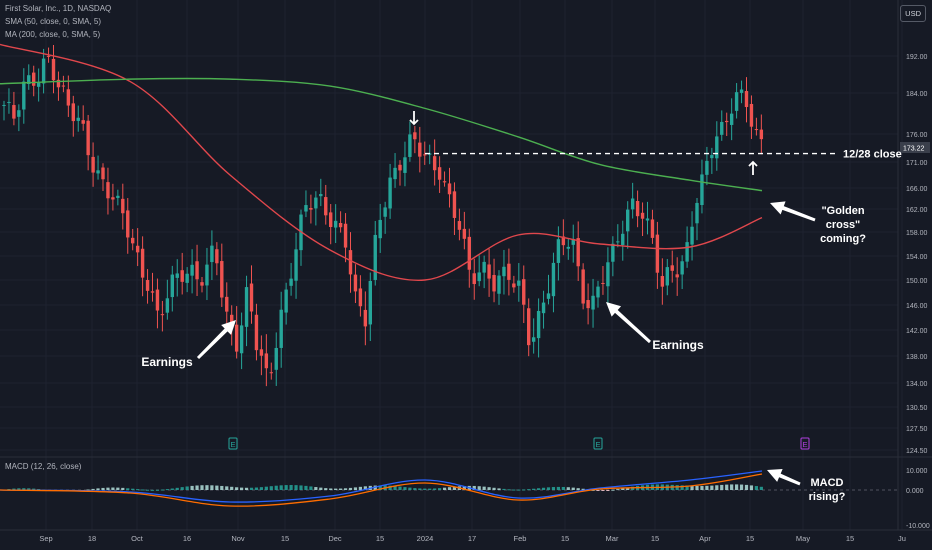 Image resolution: width=932 pixels, height=550 pixels. Describe the element at coordinates (843, 225) in the screenshot. I see `golden-cross-label-line2: cross"` at that location.